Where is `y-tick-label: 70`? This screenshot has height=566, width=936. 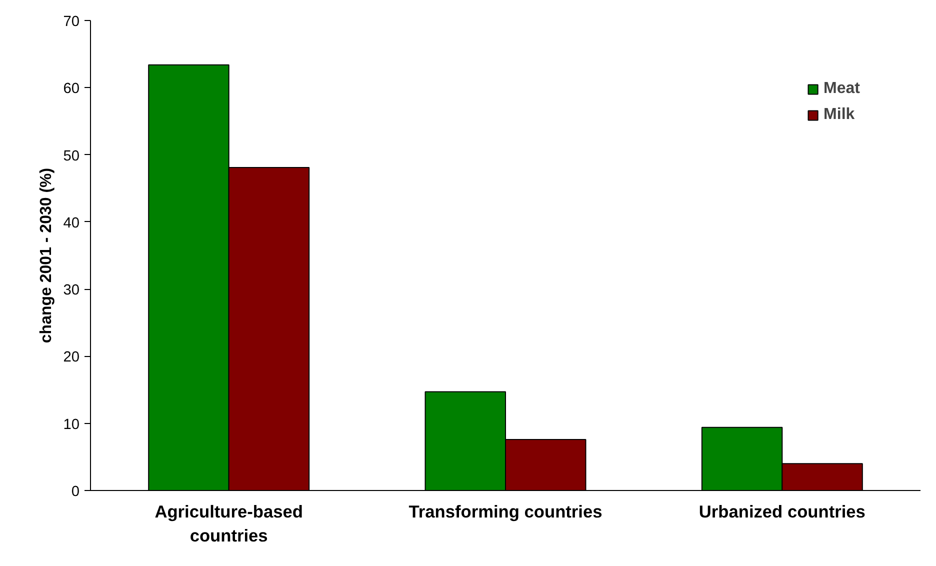 y-tick-label: 70 is located at coordinates (71, 22).